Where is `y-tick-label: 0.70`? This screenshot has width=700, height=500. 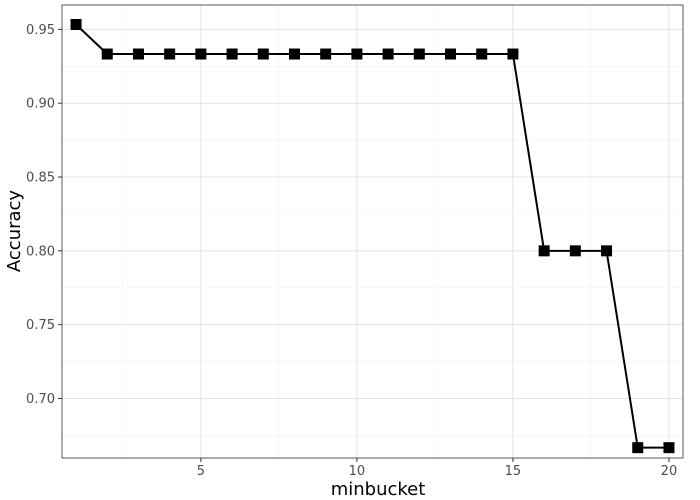 y-tick-label: 0.70 is located at coordinates (40, 399).